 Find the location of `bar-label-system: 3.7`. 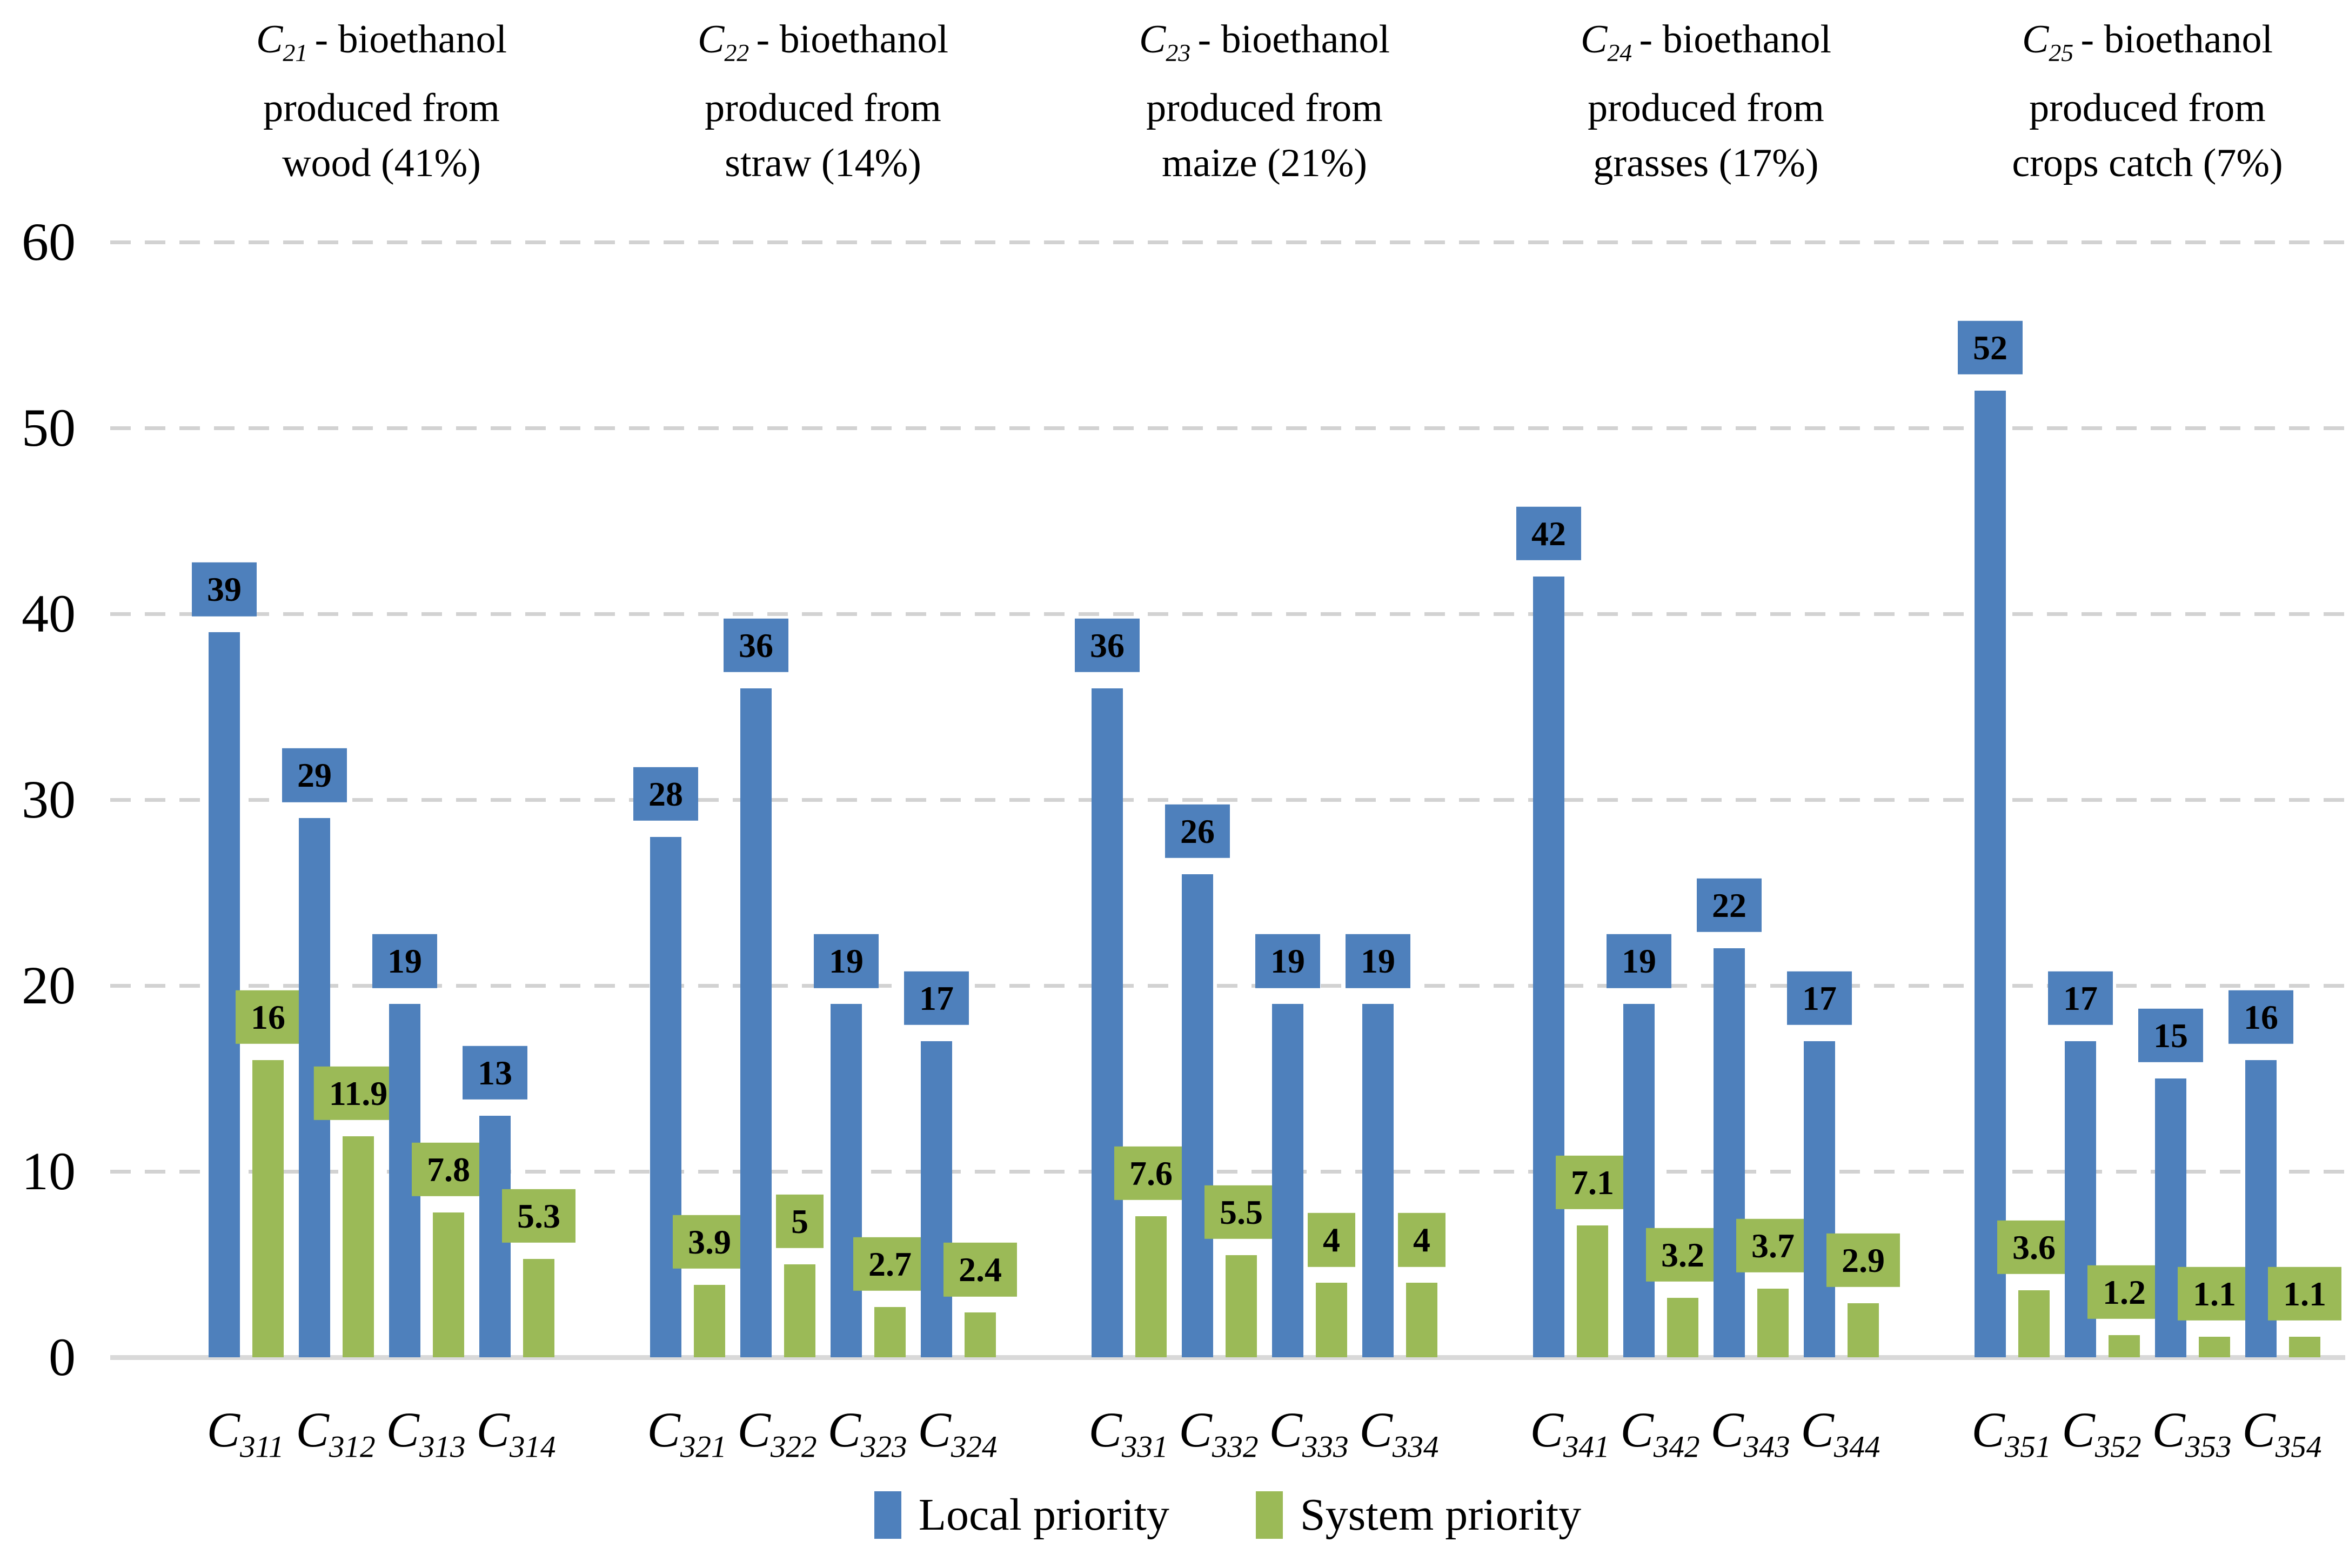

bar-label-system: 3.7 is located at coordinates (1773, 1245).